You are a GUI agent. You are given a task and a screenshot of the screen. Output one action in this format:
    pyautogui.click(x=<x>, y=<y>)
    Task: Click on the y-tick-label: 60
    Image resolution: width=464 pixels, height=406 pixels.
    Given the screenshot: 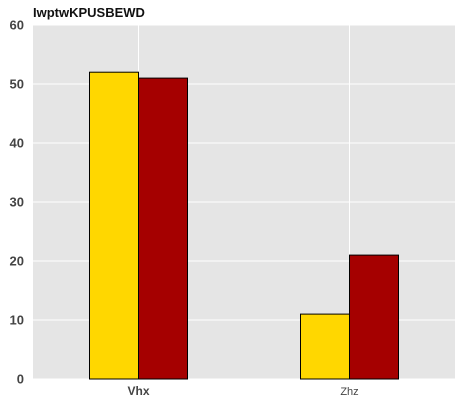 What is the action you would take?
    pyautogui.click(x=17, y=25)
    